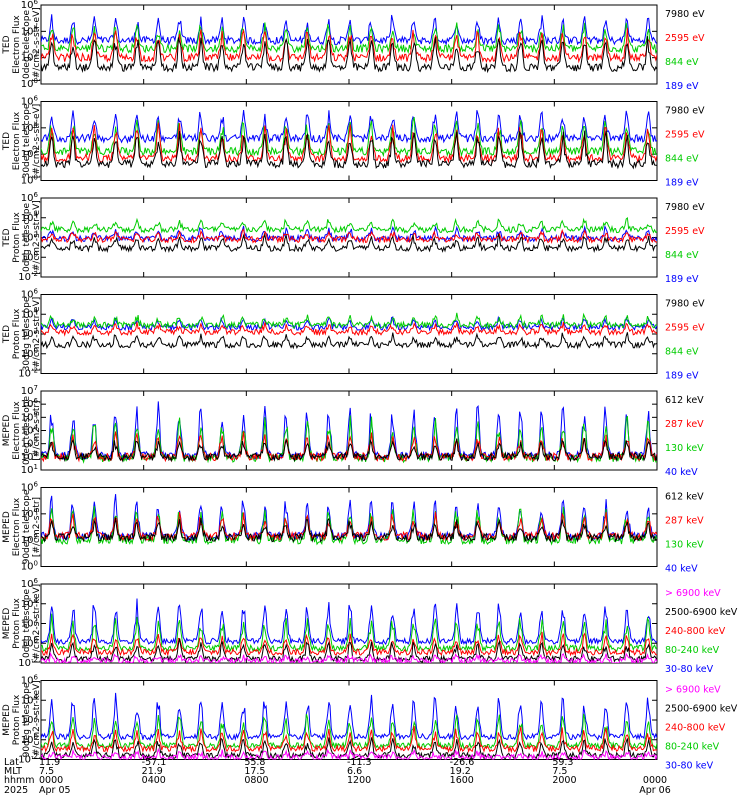 The image size is (750, 804). I want to click on legend-label: 80-240 keV, so click(692, 650).